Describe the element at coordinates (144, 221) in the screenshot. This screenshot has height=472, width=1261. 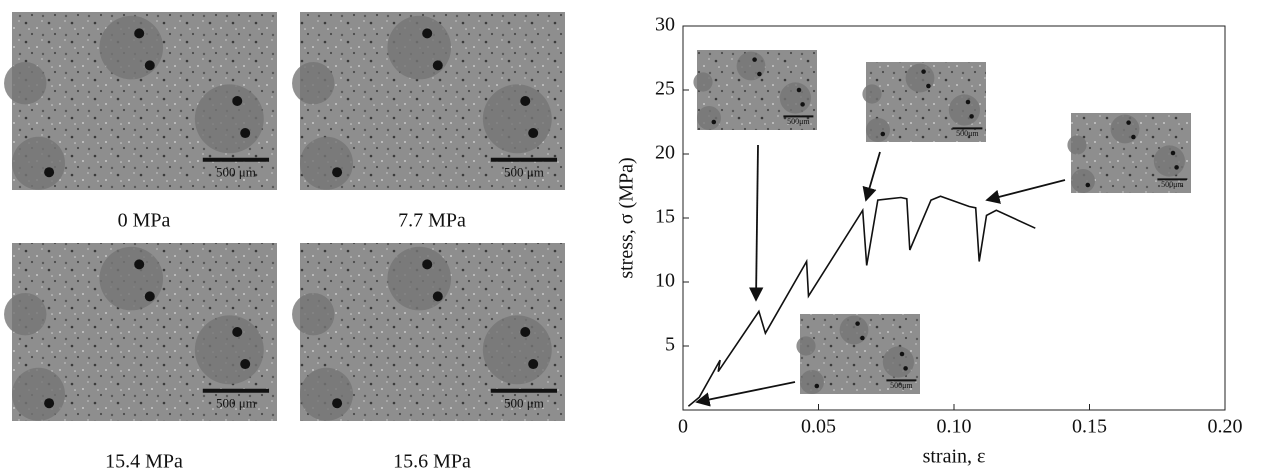
I see `caption: 0 MPa` at that location.